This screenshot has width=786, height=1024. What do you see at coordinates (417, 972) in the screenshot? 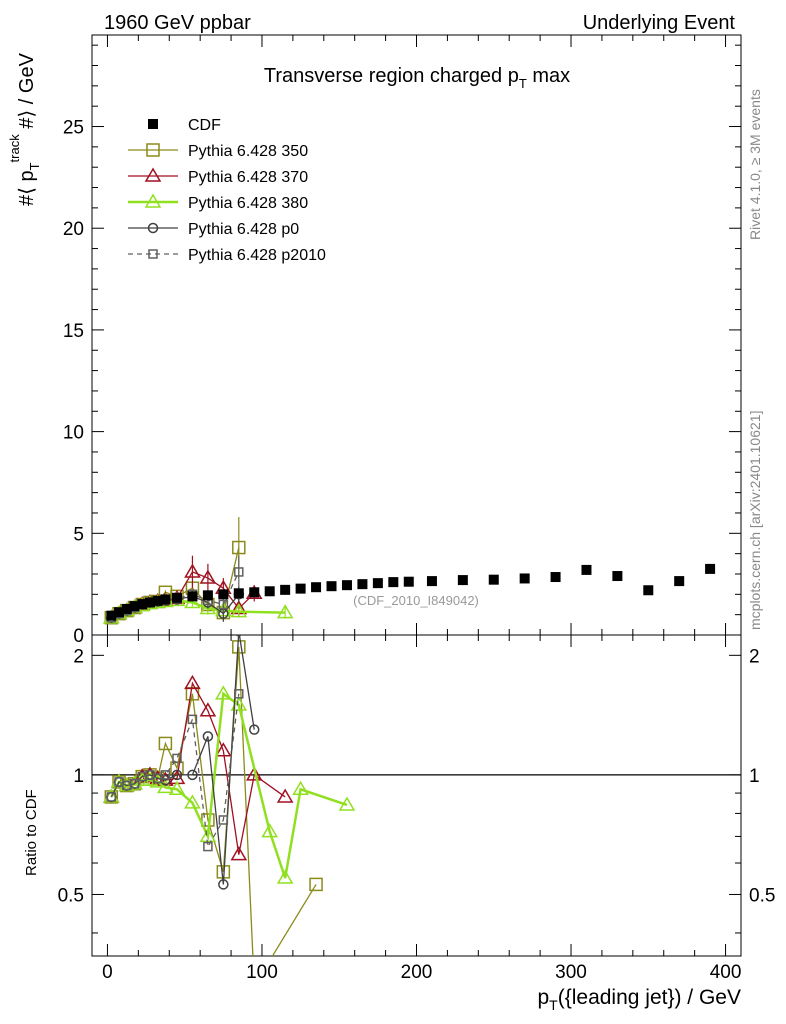
I see `x-tick-label: 200` at bounding box center [417, 972].